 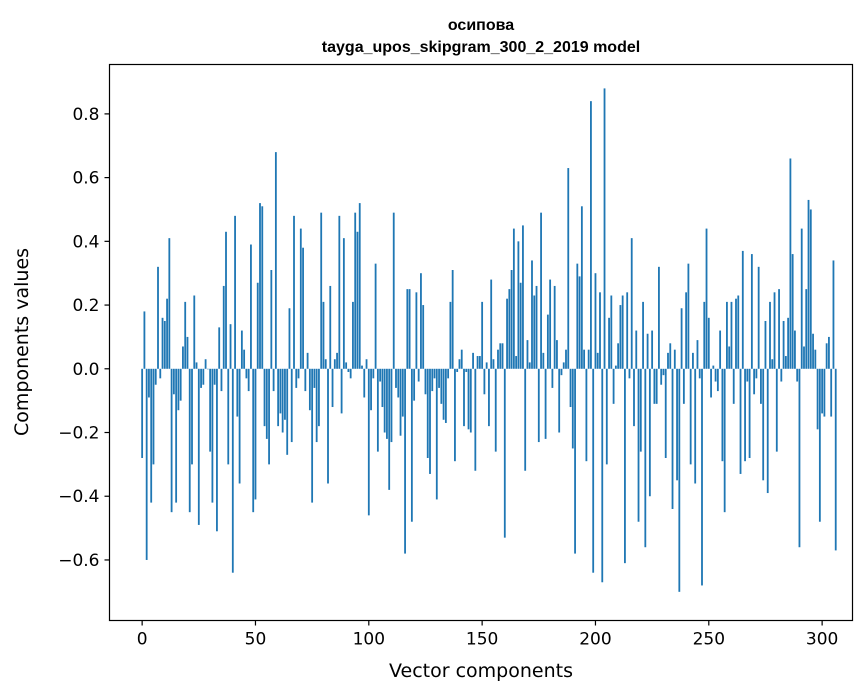 I want to click on y-tick-label: 0.2, so click(x=85, y=306).